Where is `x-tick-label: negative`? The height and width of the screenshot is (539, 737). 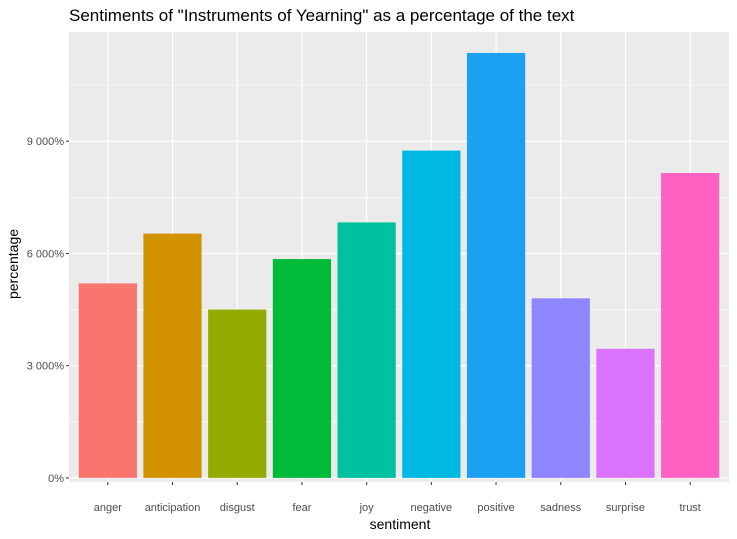
x-tick-label: negative is located at coordinates (432, 508).